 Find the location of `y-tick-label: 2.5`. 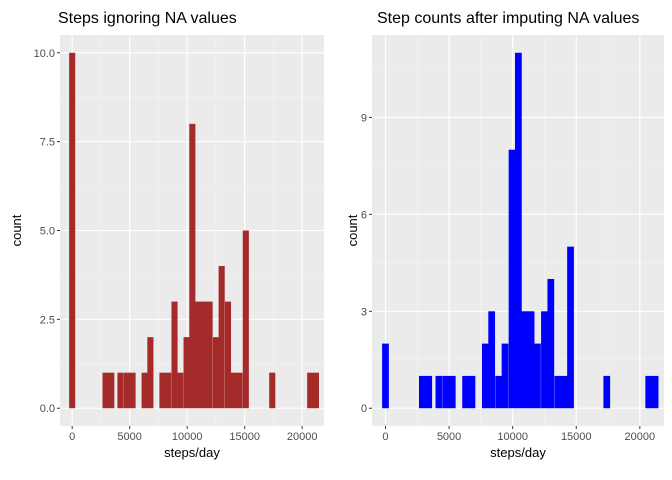

y-tick-label: 2.5 is located at coordinates (47, 320).